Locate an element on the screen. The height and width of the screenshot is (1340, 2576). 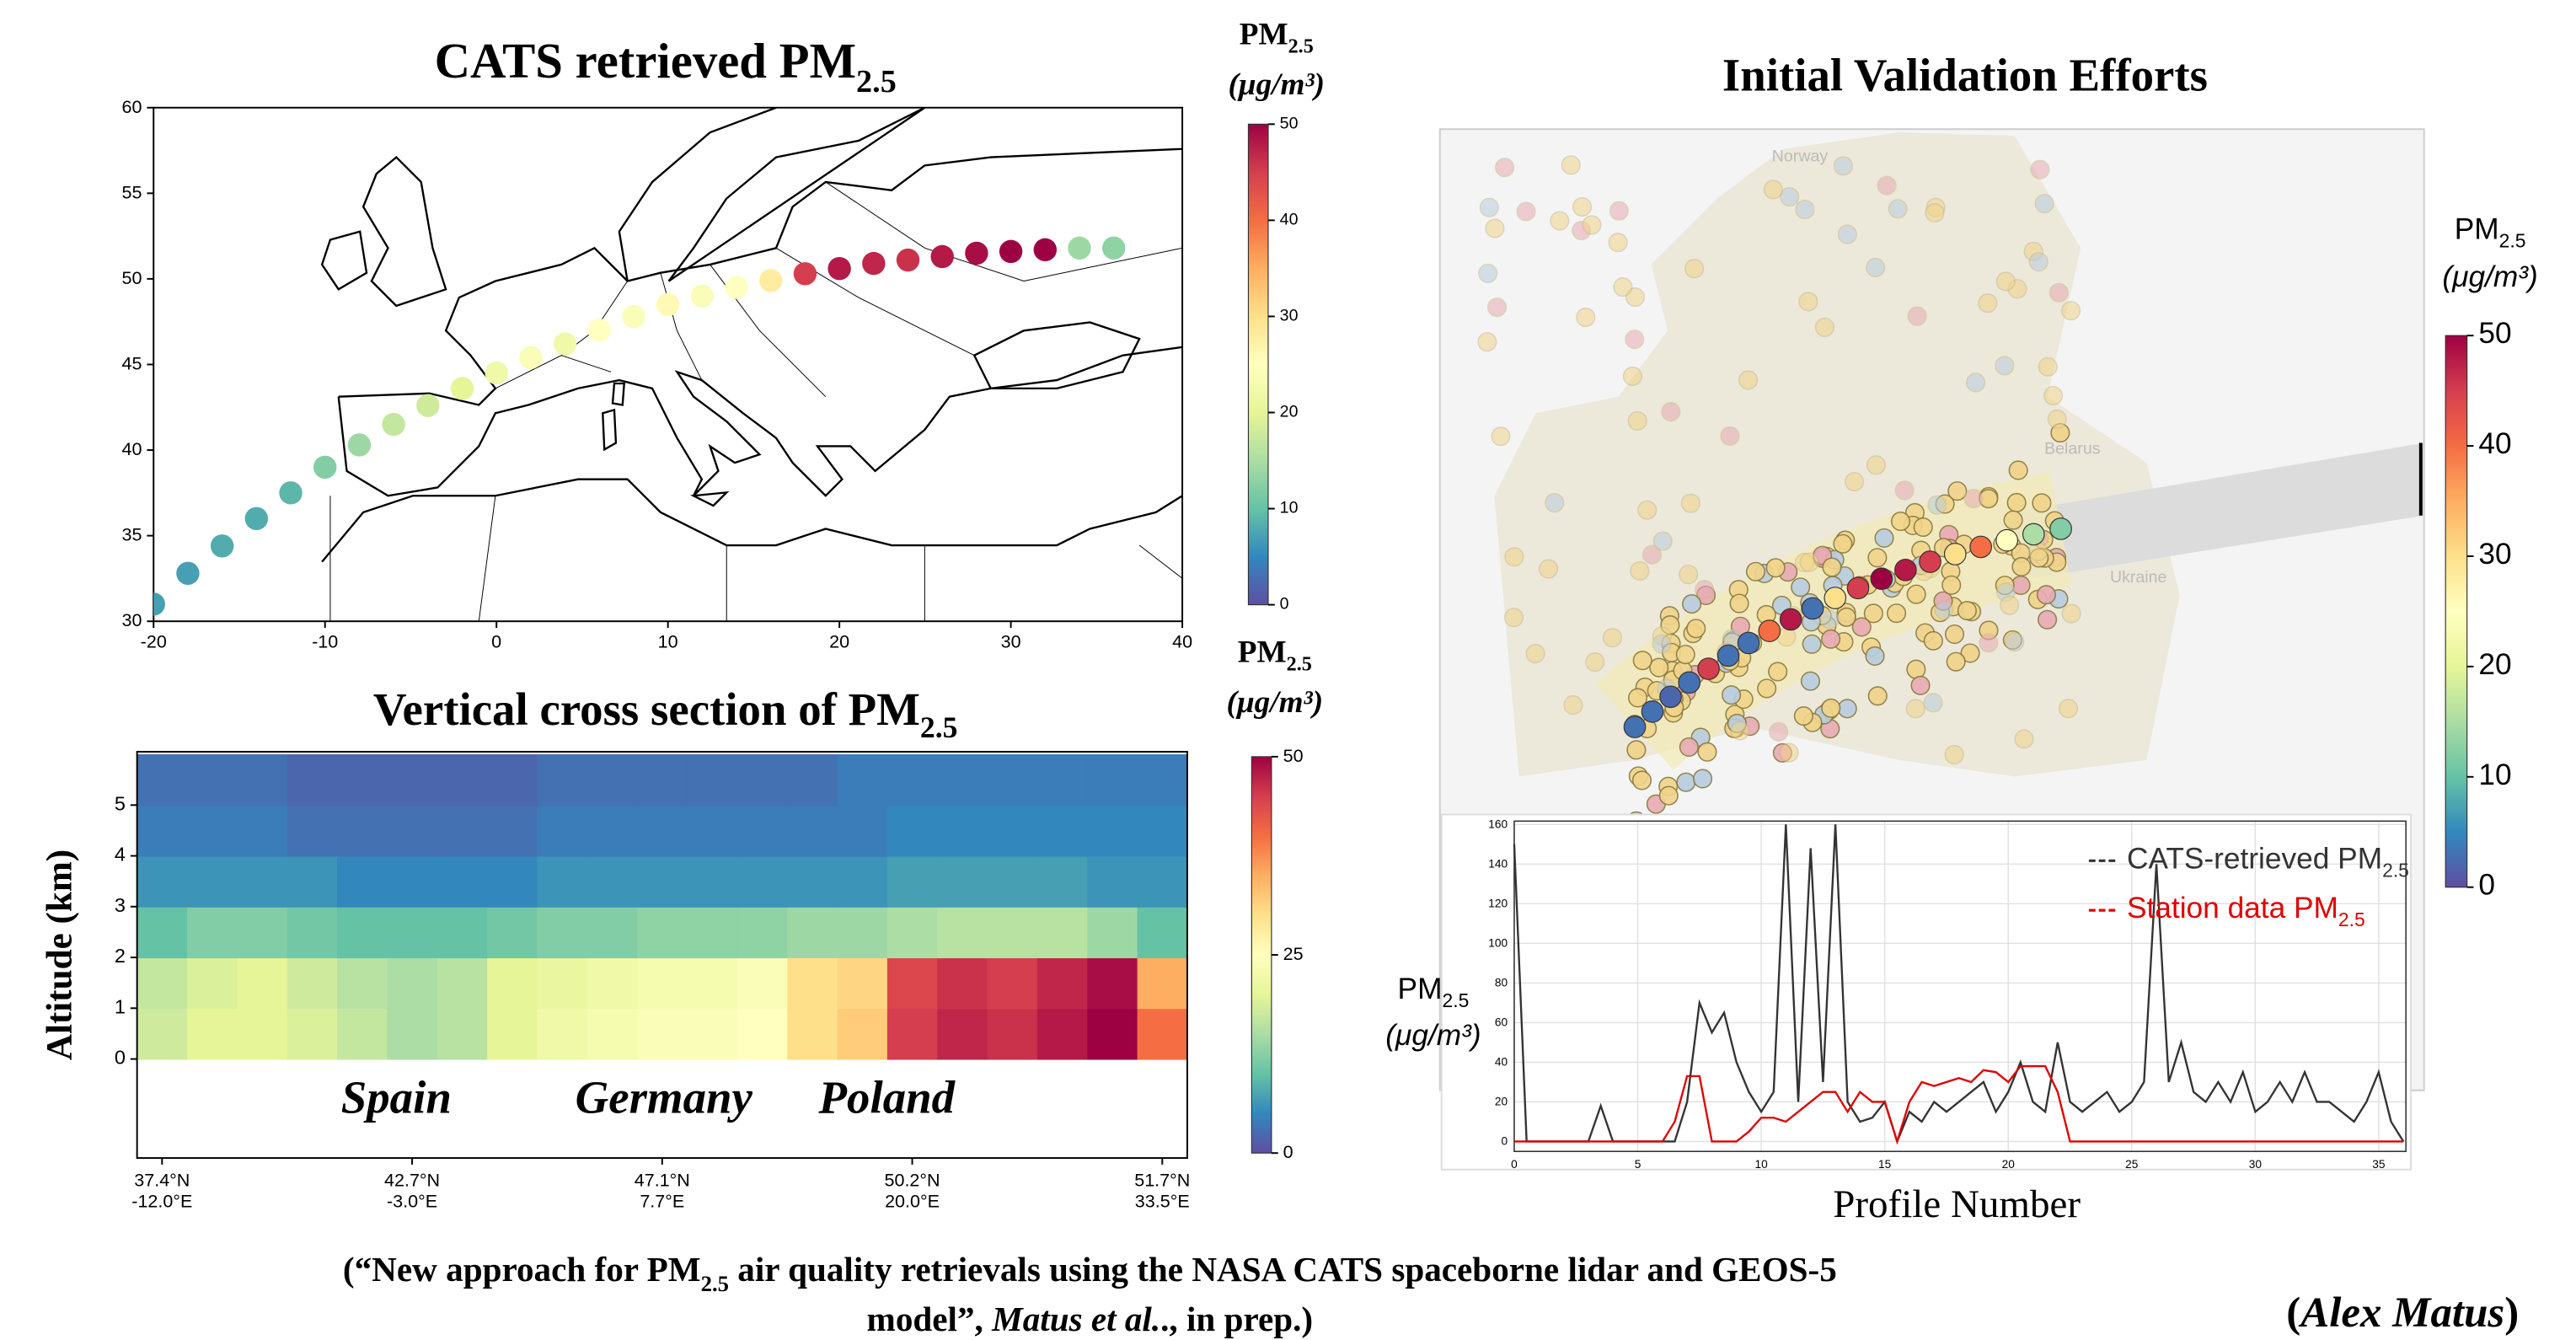
country-label: Poland is located at coordinates (887, 1097).